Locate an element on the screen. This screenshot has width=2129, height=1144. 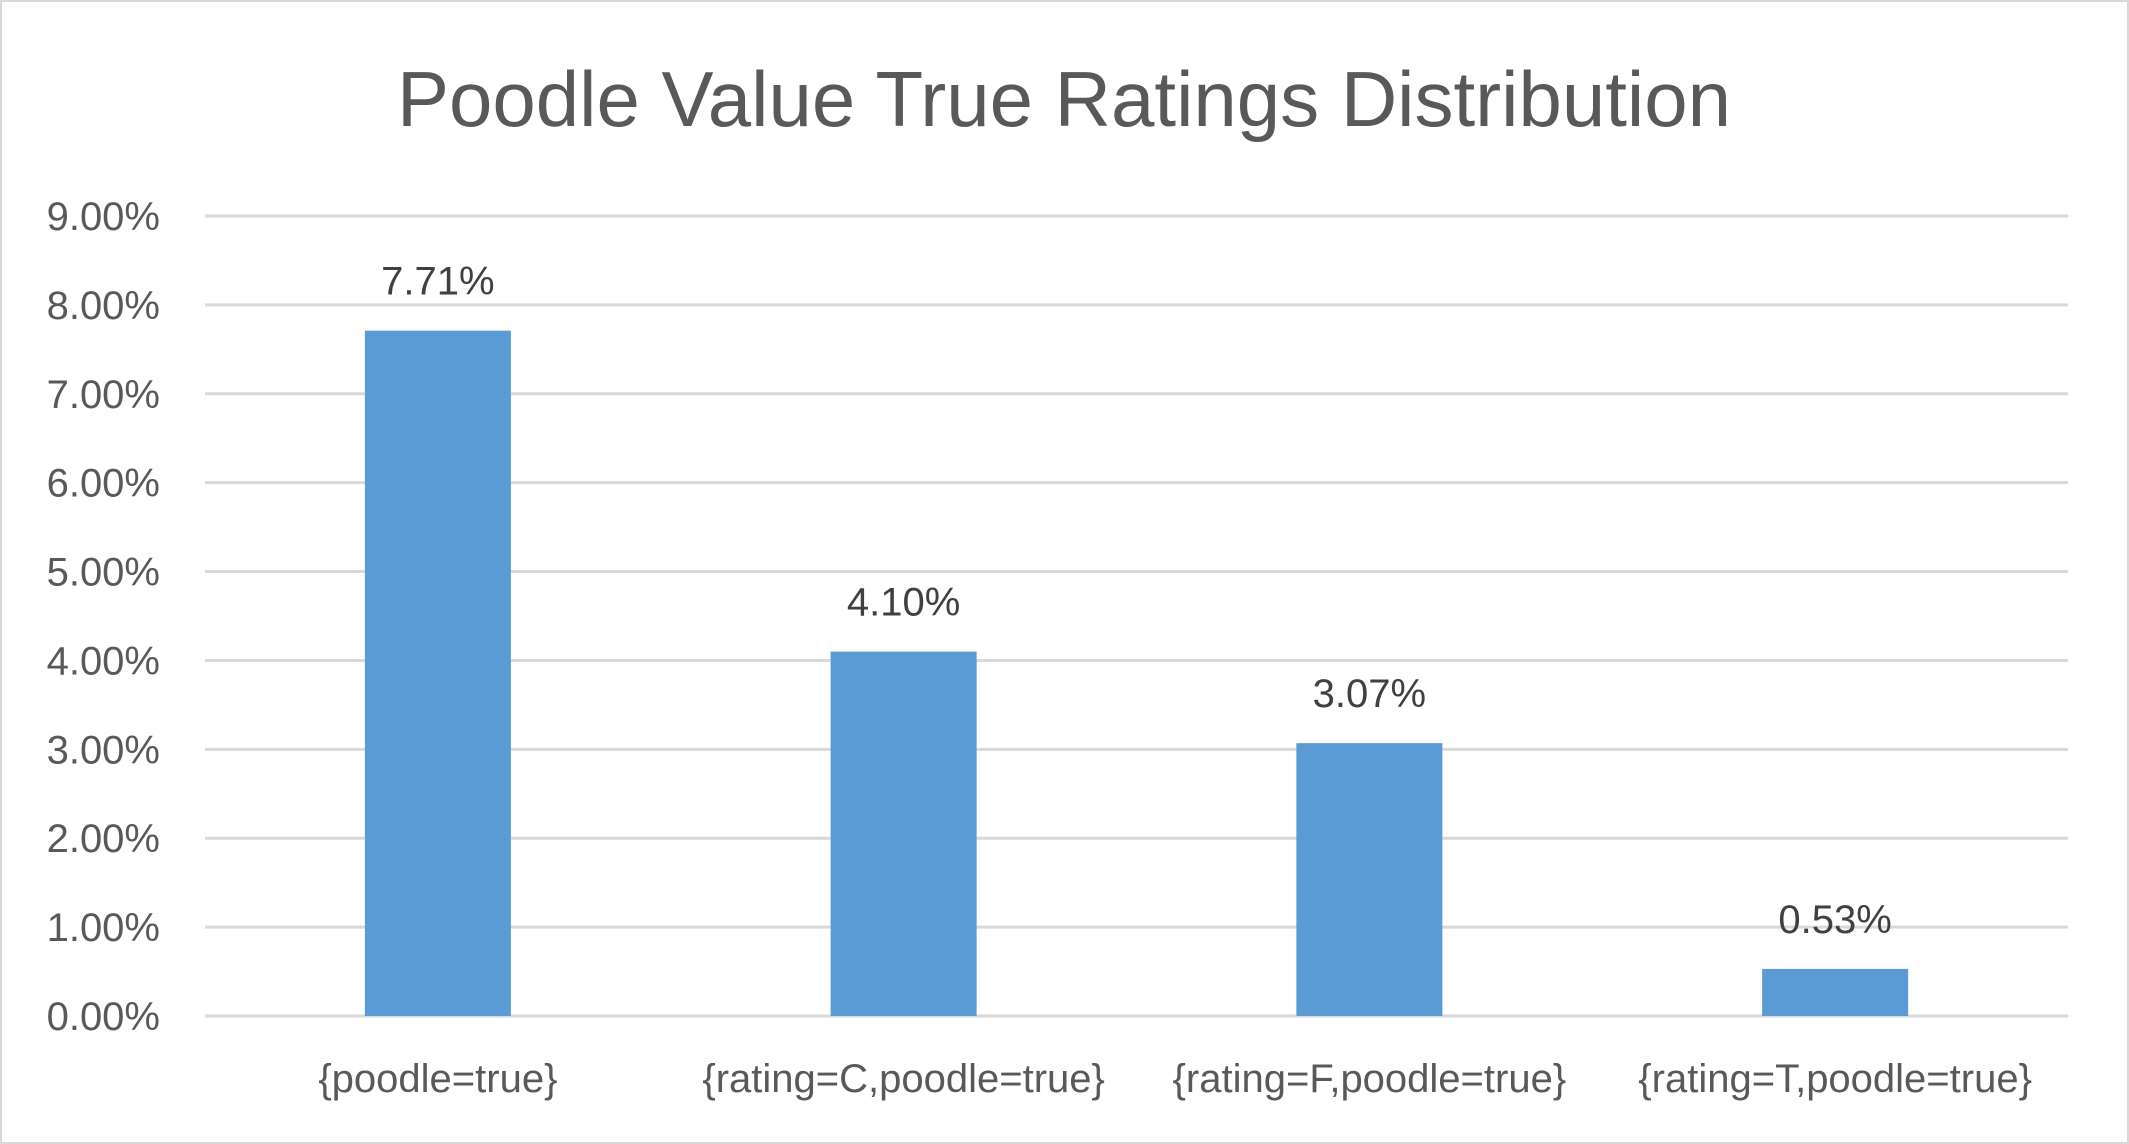
y-tick-label: 3.00% is located at coordinates (103, 750).